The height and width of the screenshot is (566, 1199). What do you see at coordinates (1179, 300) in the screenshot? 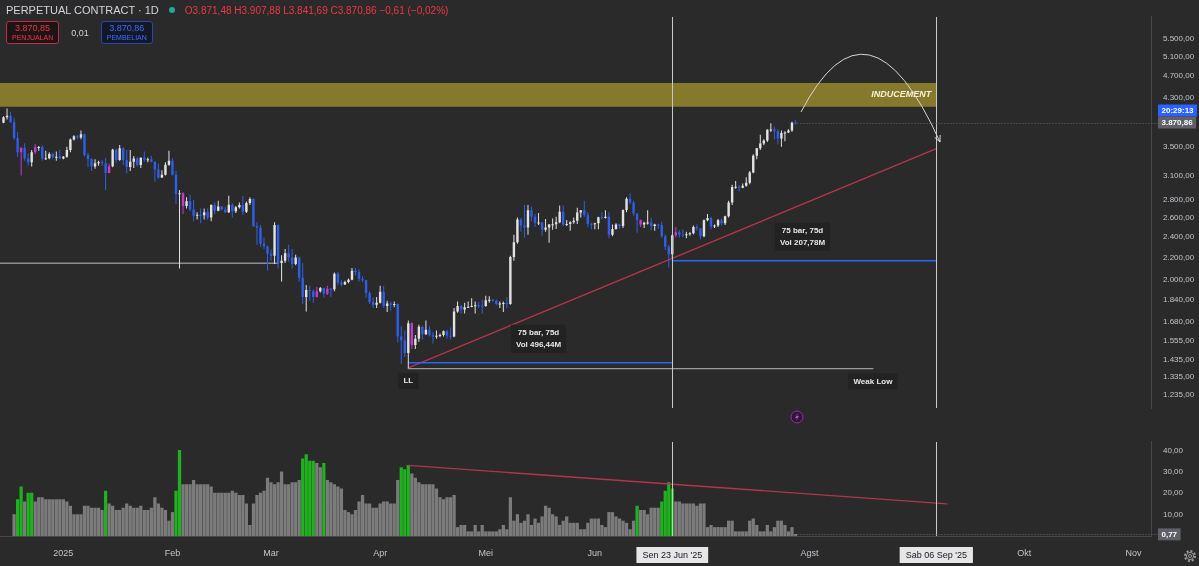
I see `y-tick-label: 1.840,00` at bounding box center [1179, 300].